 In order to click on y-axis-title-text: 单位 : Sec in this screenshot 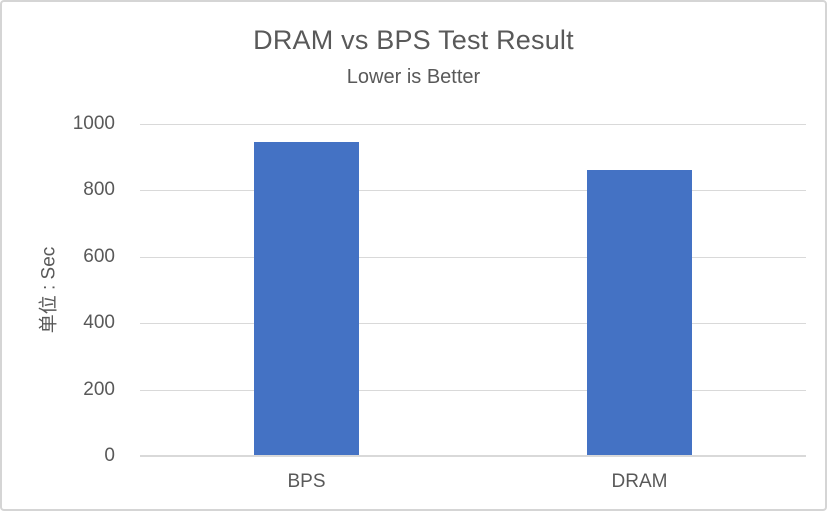, I will do `click(49, 290)`.